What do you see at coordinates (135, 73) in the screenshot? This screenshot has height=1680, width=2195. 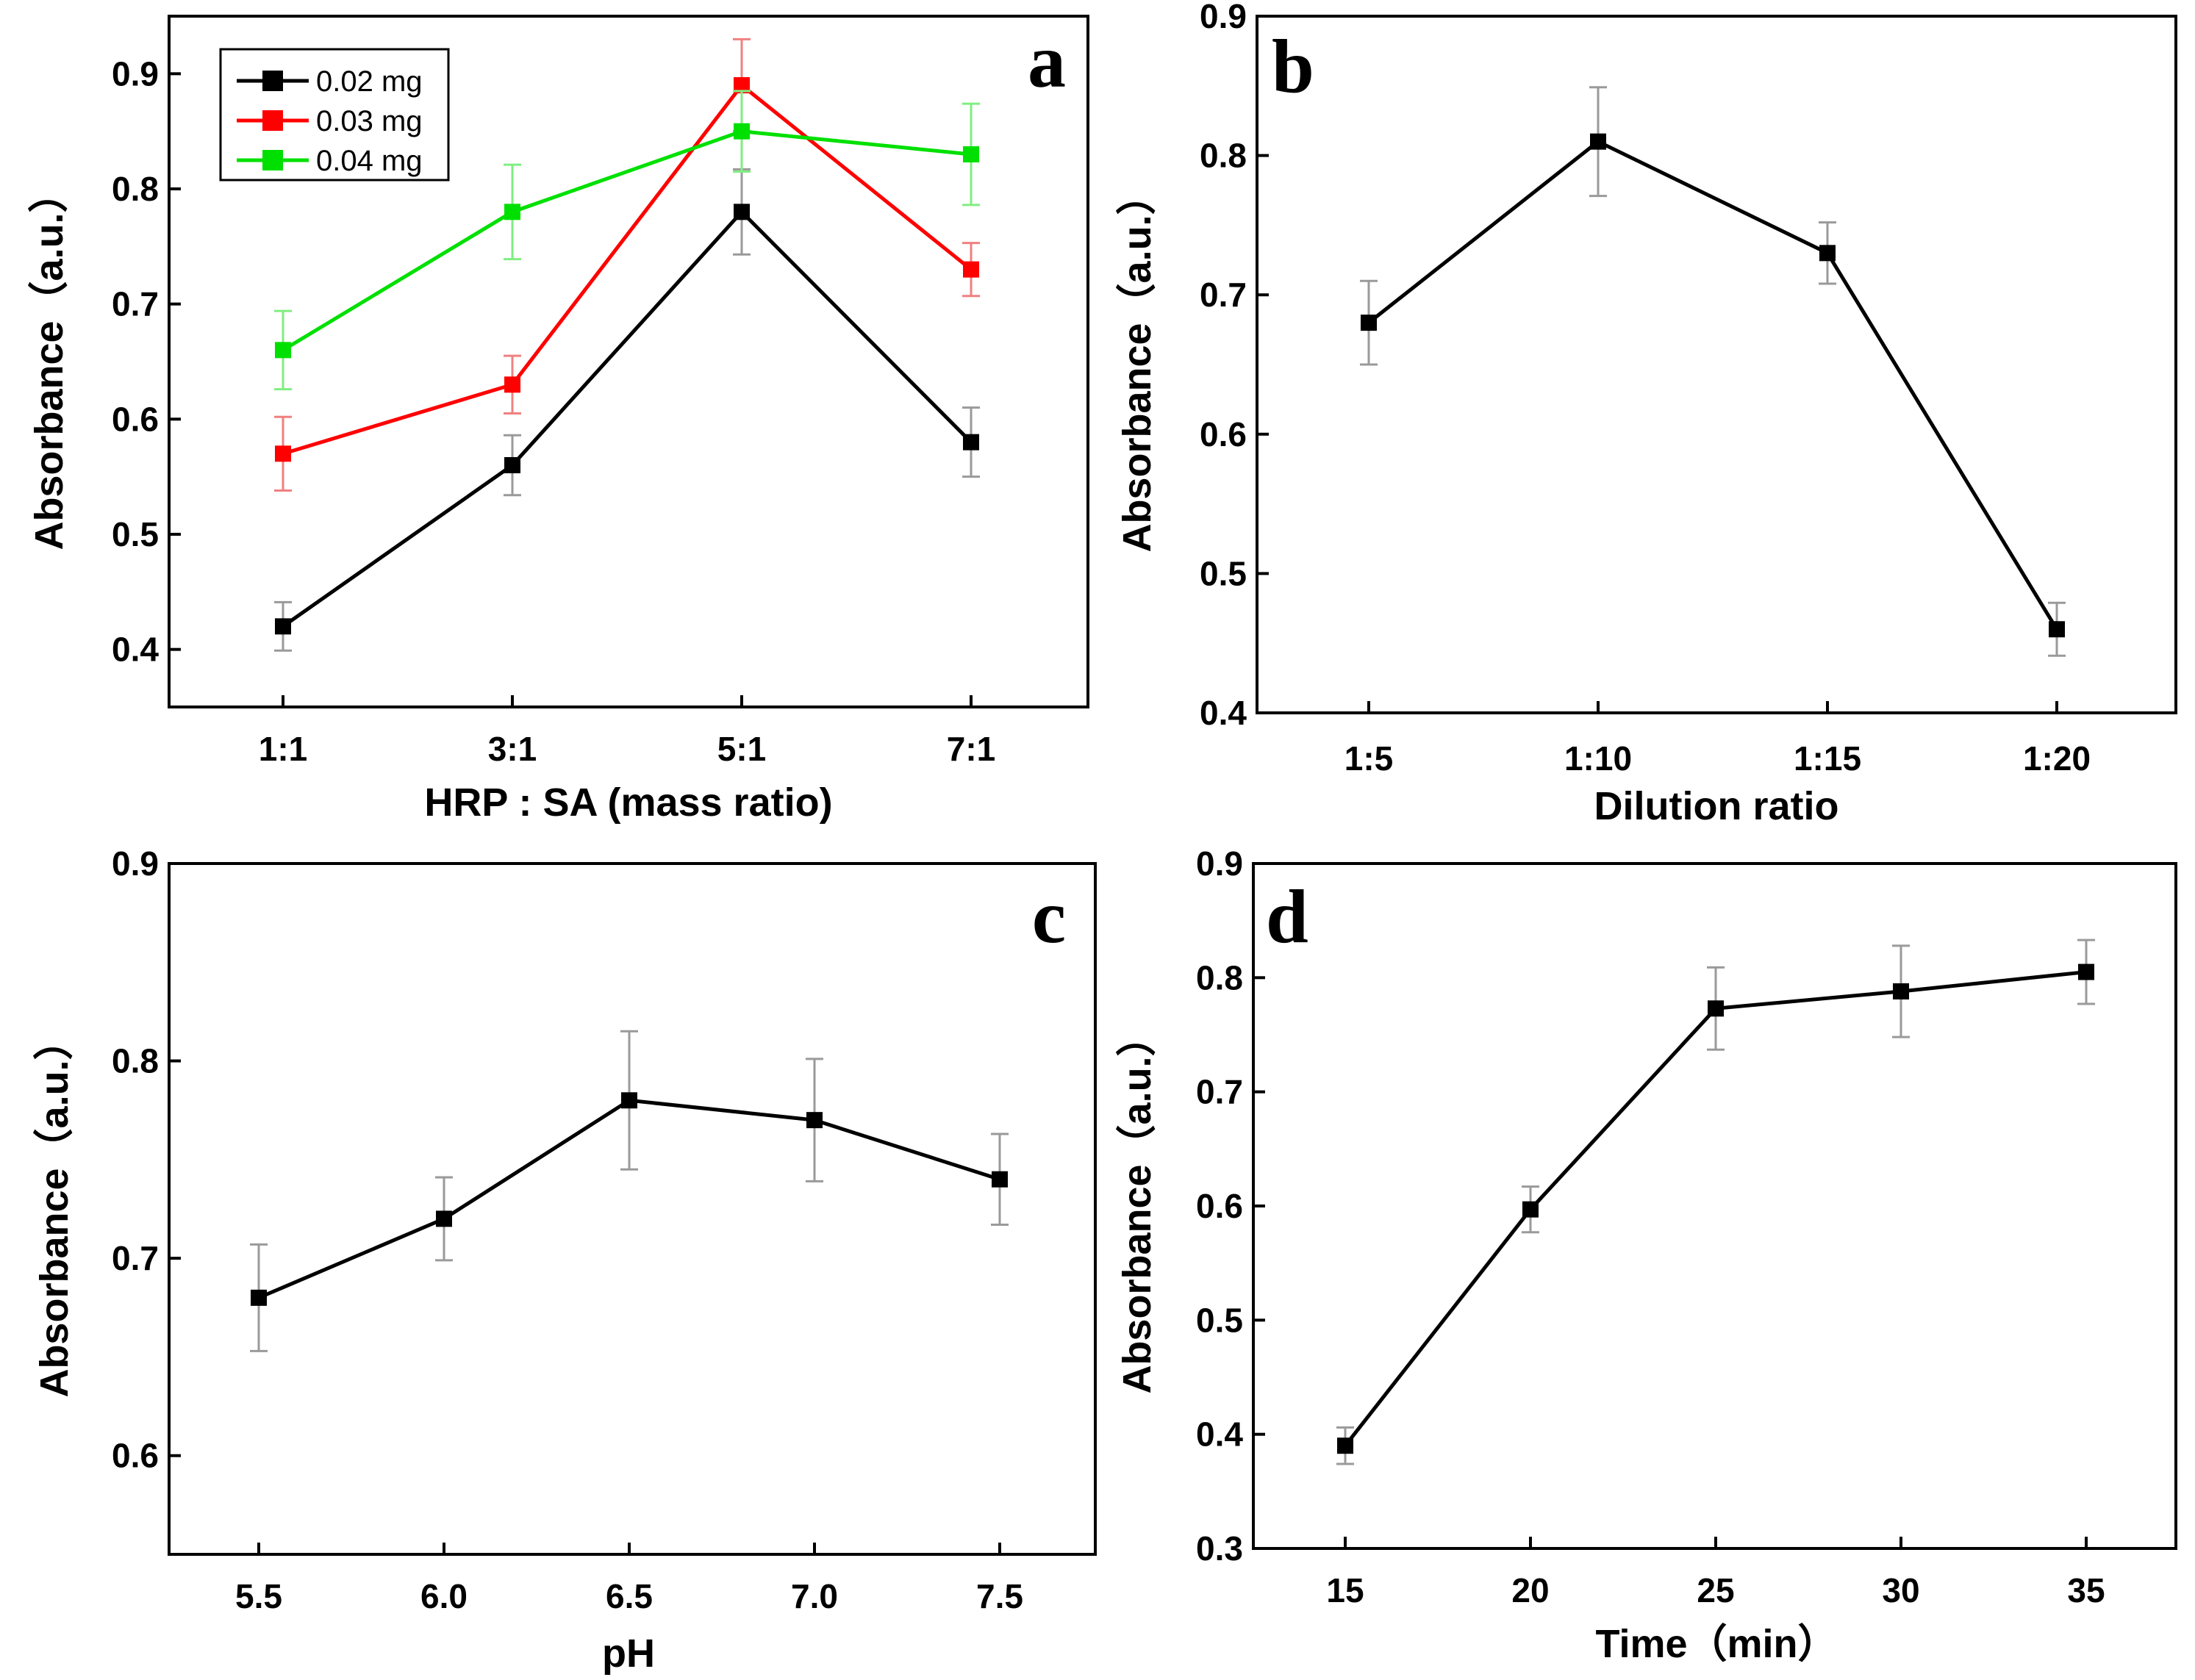 I see `panel-a-ytick-label: 0.9` at bounding box center [135, 73].